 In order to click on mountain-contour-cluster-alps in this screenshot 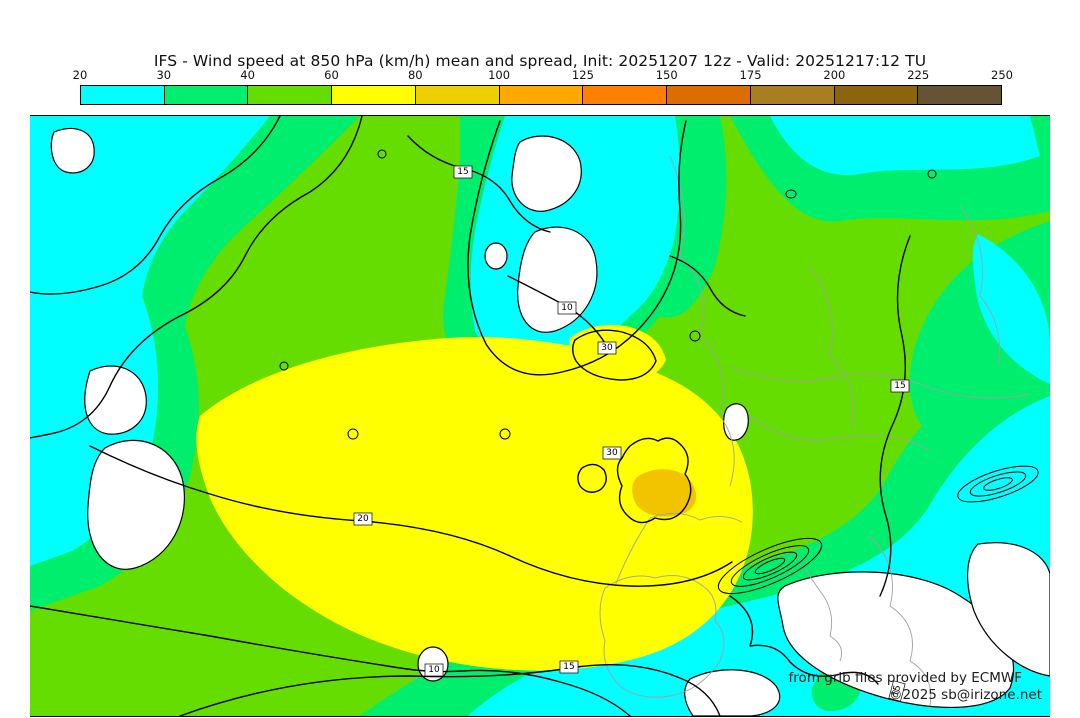, I will do `click(770, 566)`.